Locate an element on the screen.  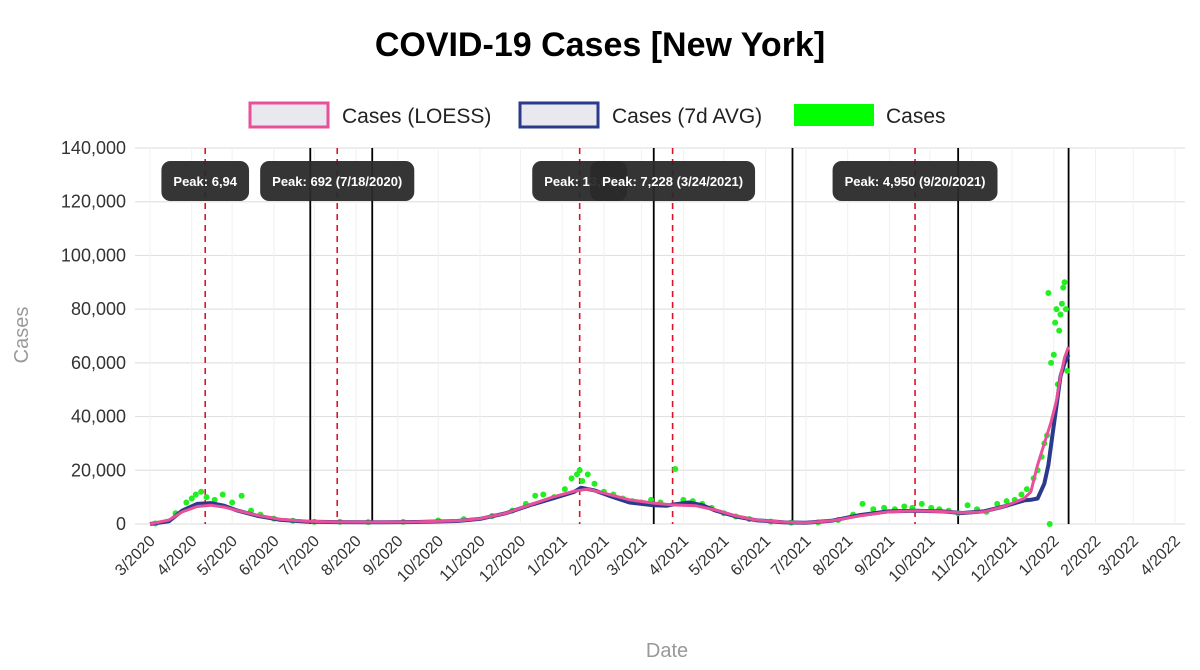
x-tick-label: 8/2020 is located at coordinates (341, 556).